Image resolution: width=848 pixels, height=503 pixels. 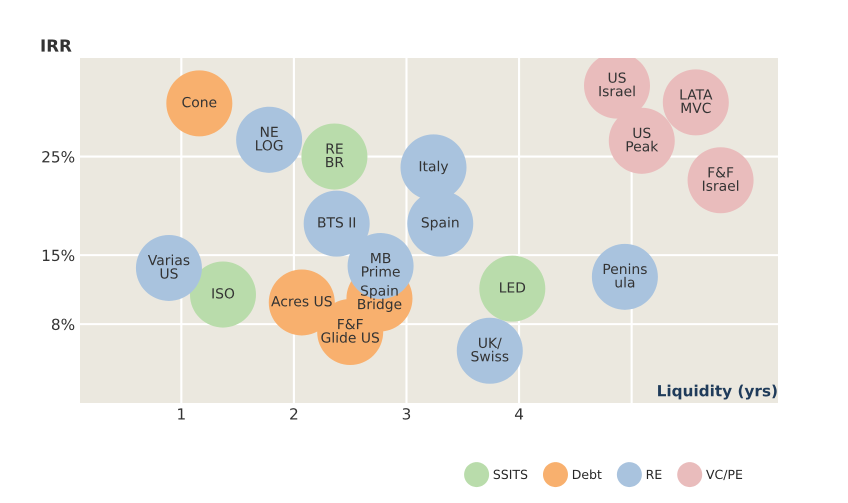 I want to click on annotation: Varias US, so click(x=169, y=266).